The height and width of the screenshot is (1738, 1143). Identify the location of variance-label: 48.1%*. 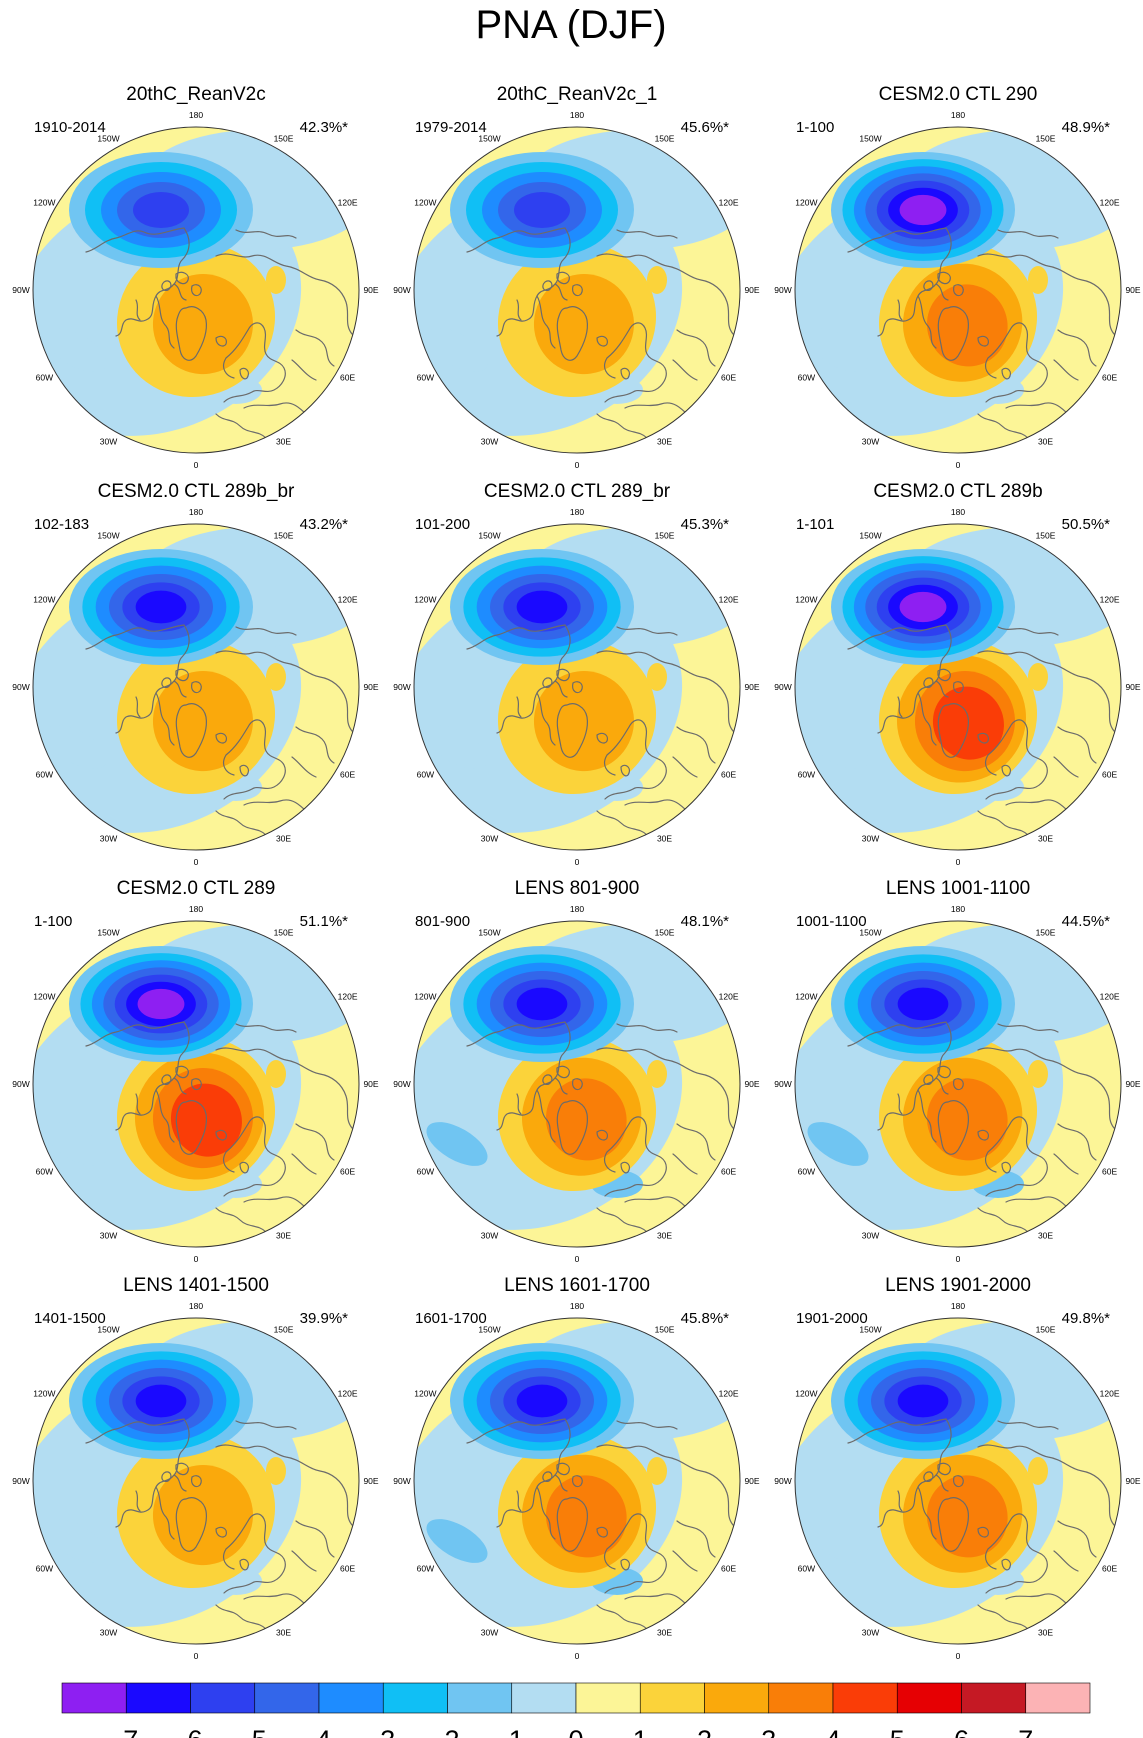
(705, 921).